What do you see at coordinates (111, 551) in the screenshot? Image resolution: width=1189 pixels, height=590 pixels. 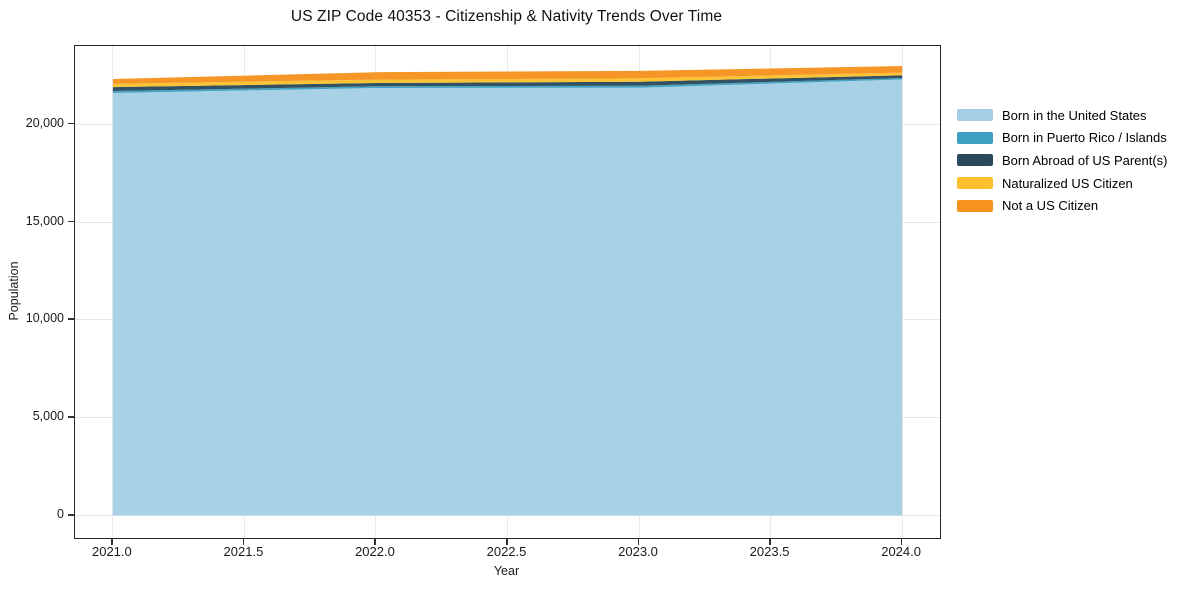 I see `x-tick-label: 2021.0` at bounding box center [111, 551].